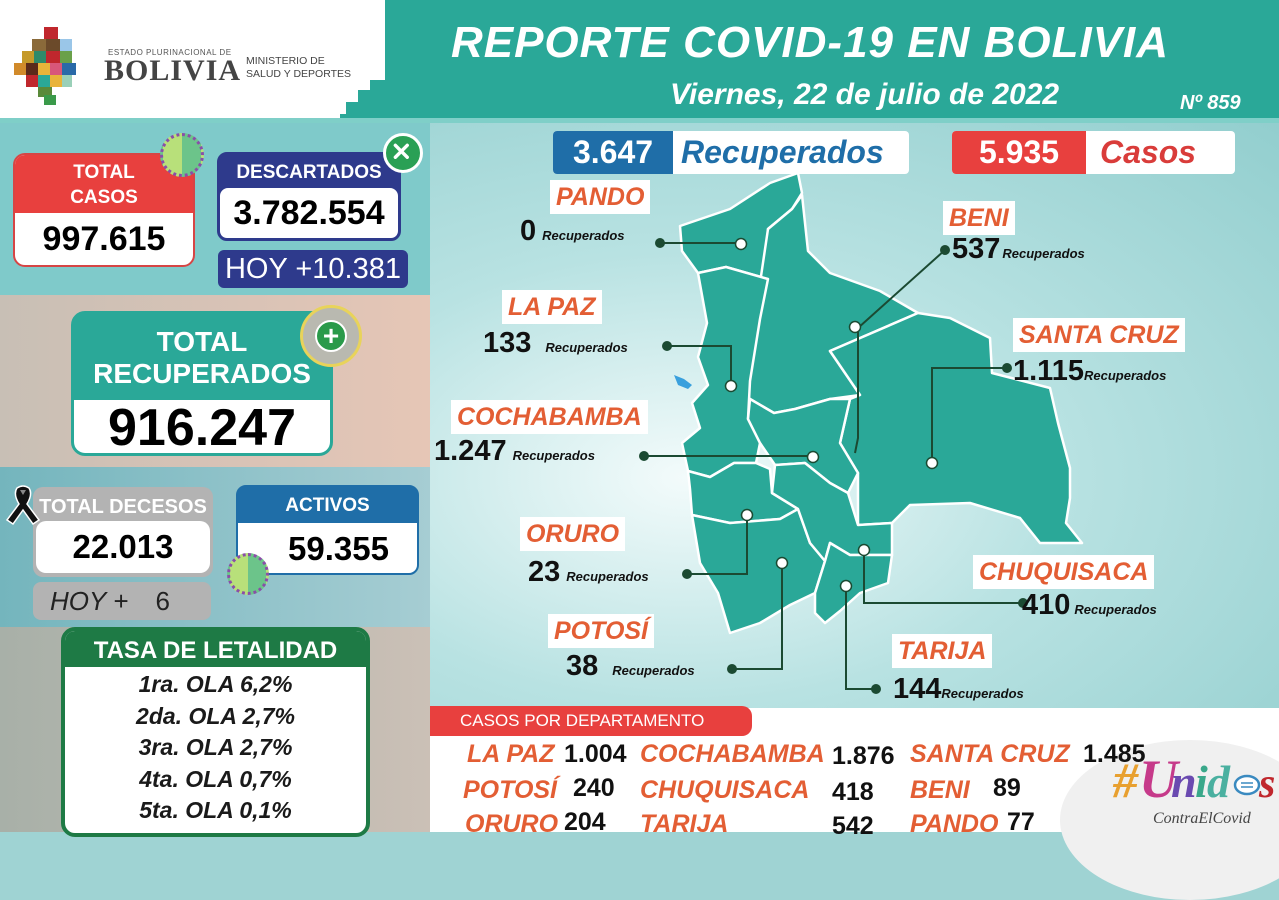 This screenshot has width=1279, height=900. Describe the element at coordinates (942, 651) in the screenshot. I see `map-label-tarija: TARIJA` at that location.